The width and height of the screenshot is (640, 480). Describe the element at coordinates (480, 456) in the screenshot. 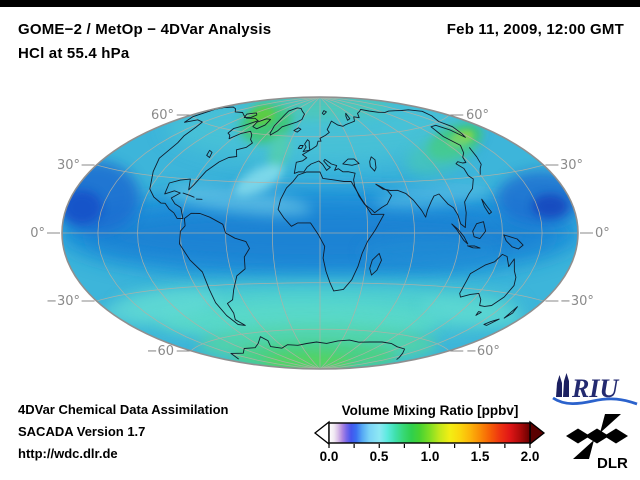

I see `colorbar-tick-label-3: 1.5` at that location.